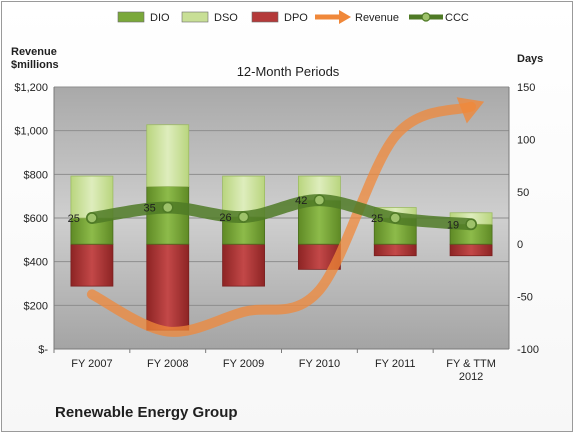 The height and width of the screenshot is (433, 574). What do you see at coordinates (36, 306) in the screenshot?
I see `left-tick-label: $200` at bounding box center [36, 306].